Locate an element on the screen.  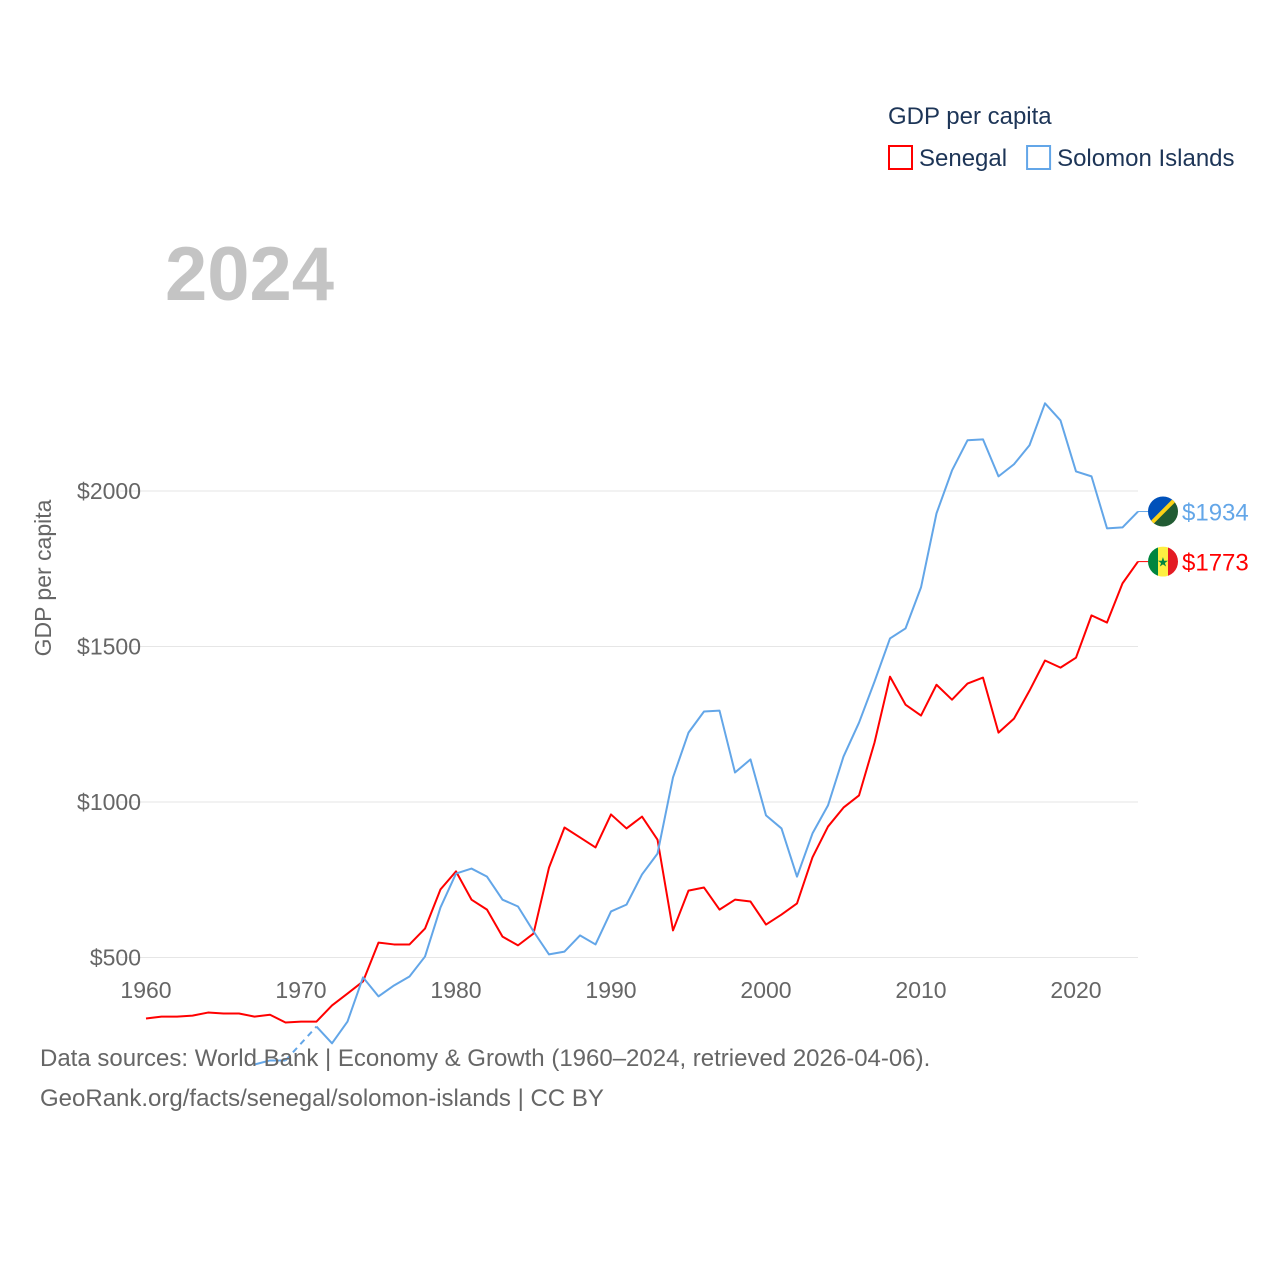
x-tick-label: 2020 is located at coordinates (1075, 990).